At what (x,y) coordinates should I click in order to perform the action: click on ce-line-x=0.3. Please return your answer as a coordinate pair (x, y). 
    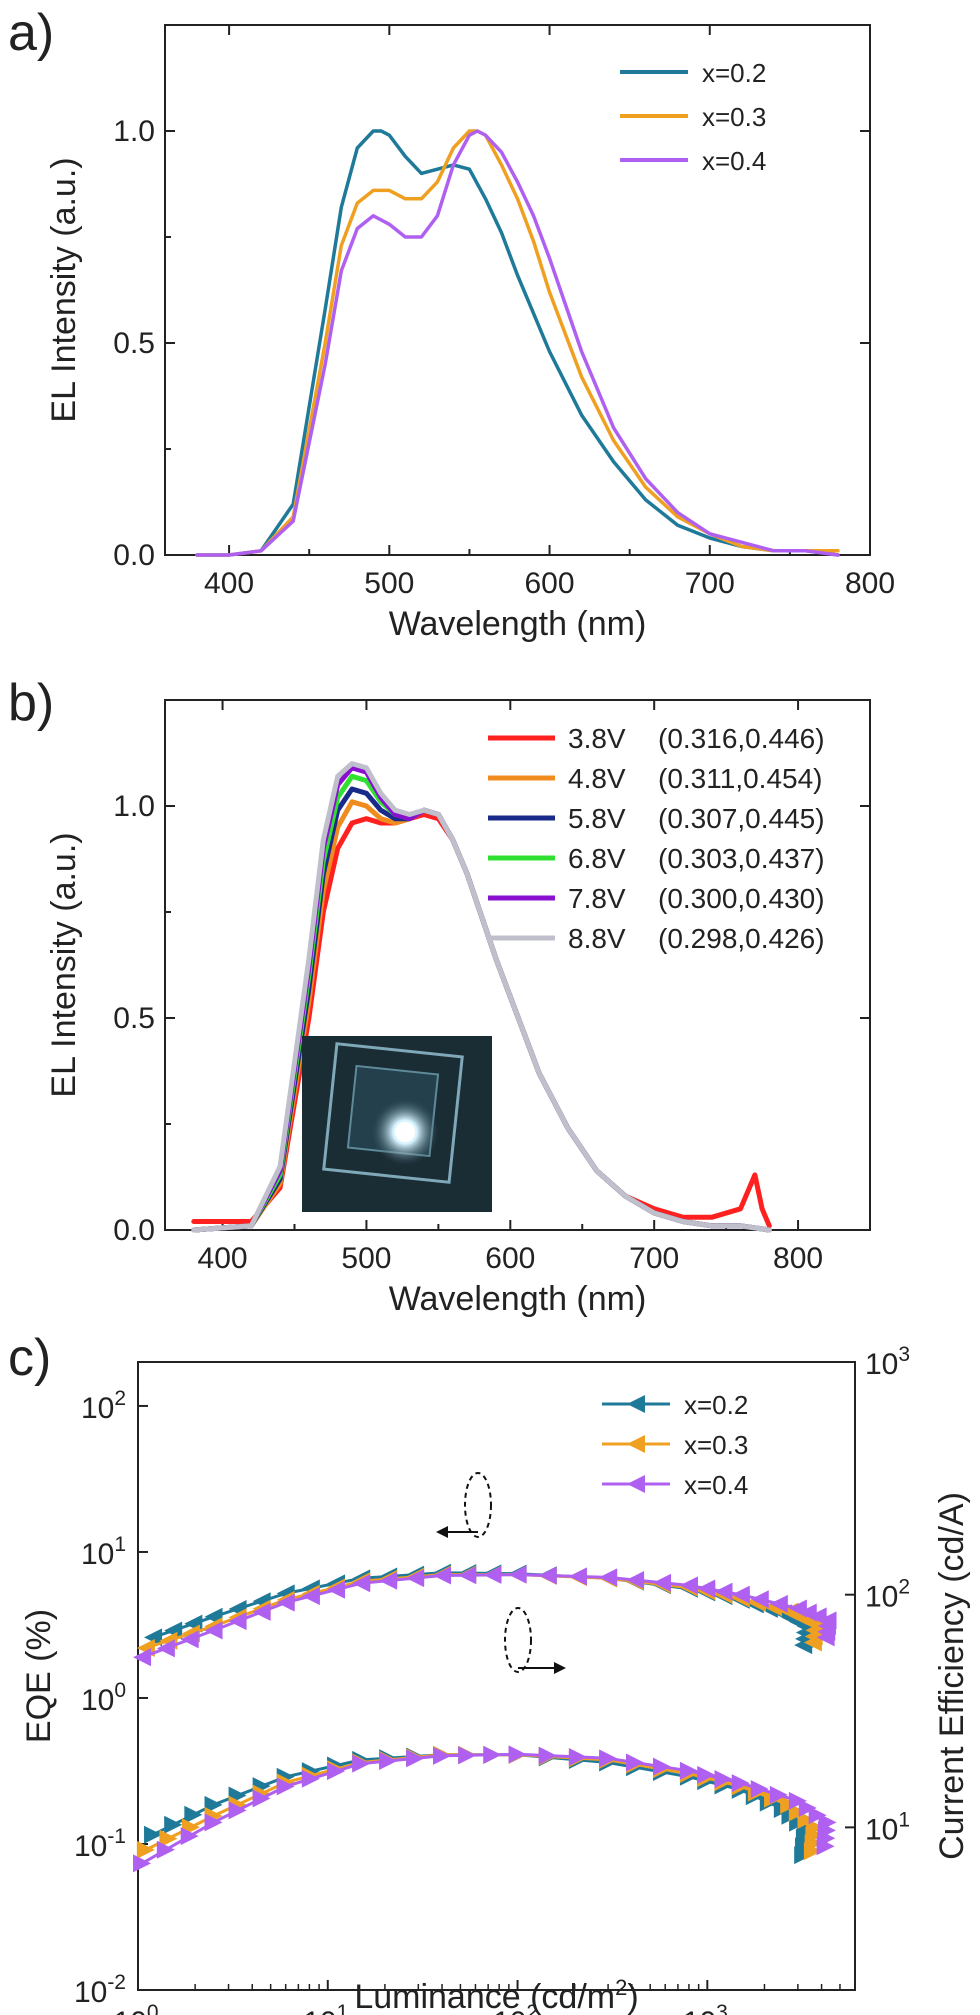
    Looking at the image, I should click on (481, 1802).